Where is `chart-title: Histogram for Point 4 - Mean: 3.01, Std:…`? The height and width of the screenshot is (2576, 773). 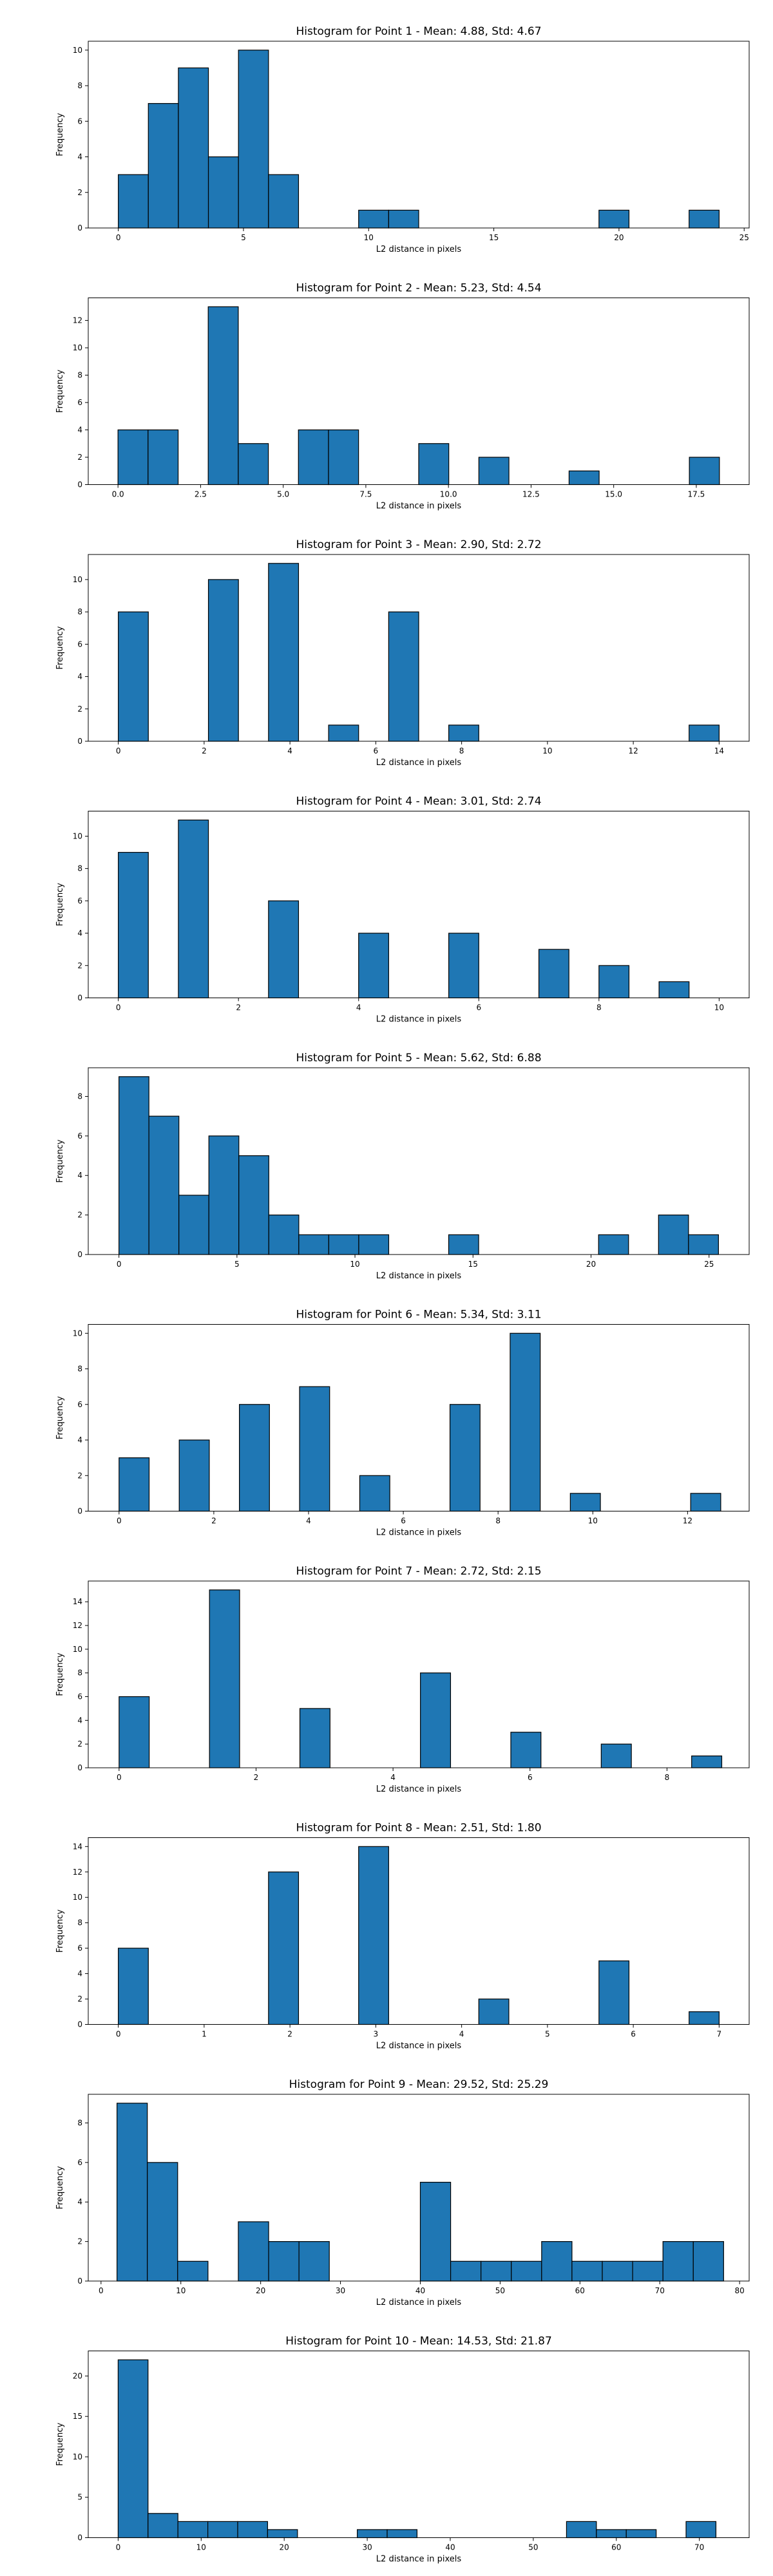 chart-title: Histogram for Point 4 - Mean: 3.01, Std:… is located at coordinates (418, 802).